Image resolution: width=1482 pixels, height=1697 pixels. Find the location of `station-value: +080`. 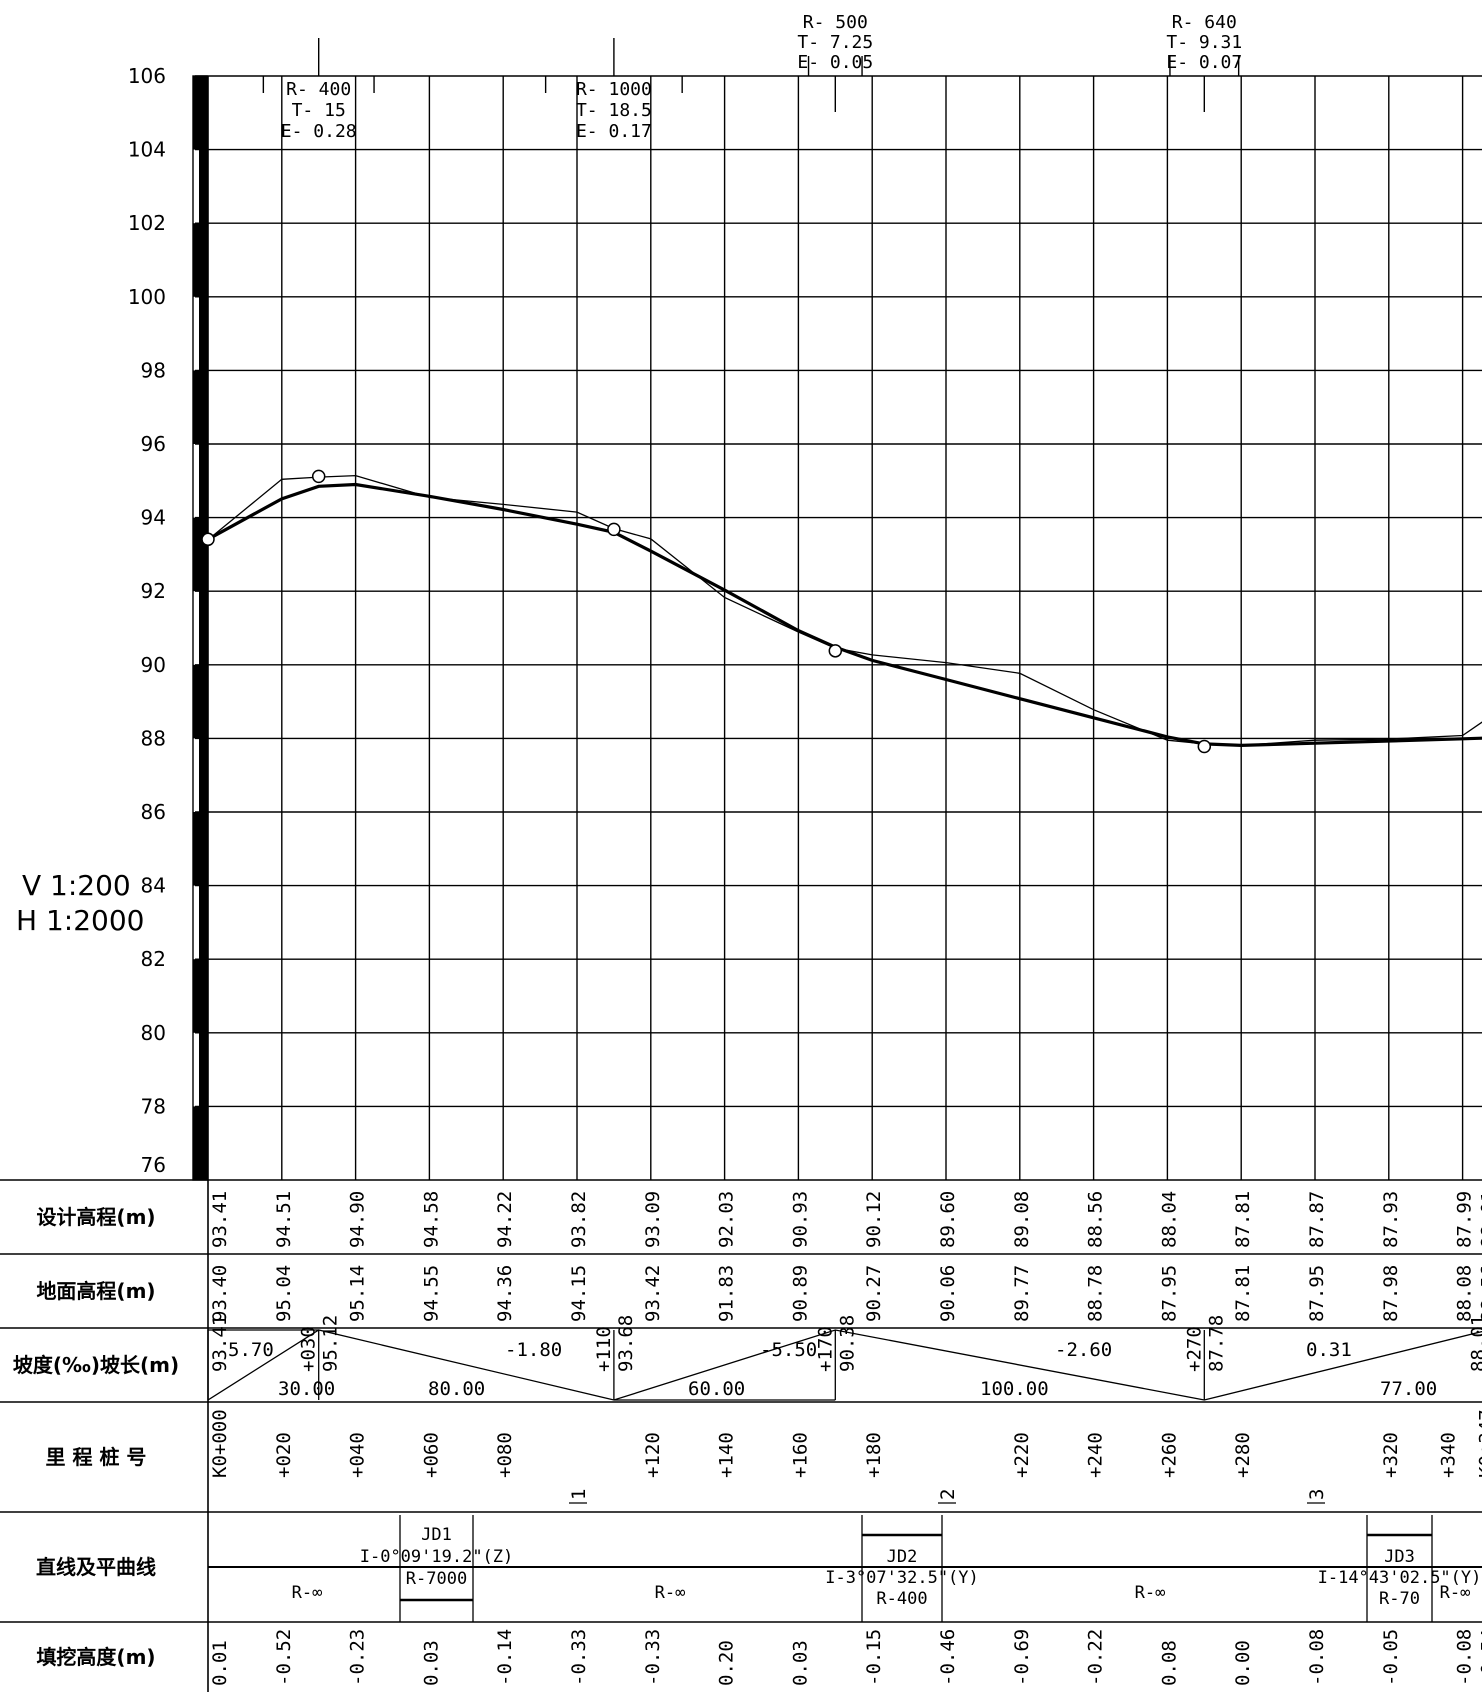

station-value: +080 is located at coordinates (505, 1455).